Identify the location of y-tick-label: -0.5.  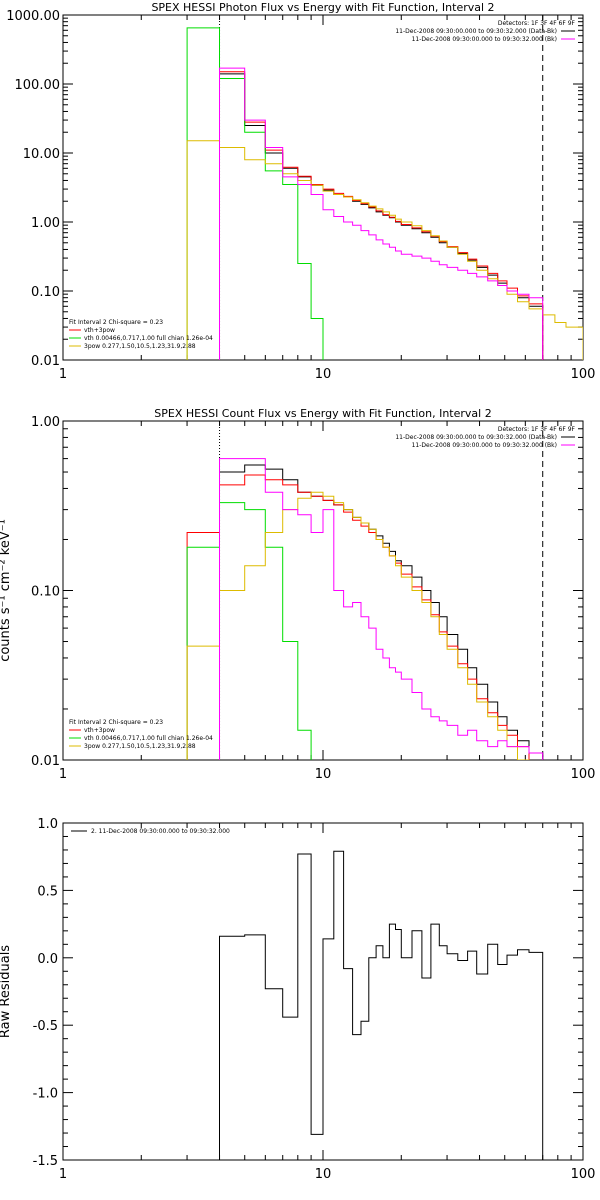
(45, 1026).